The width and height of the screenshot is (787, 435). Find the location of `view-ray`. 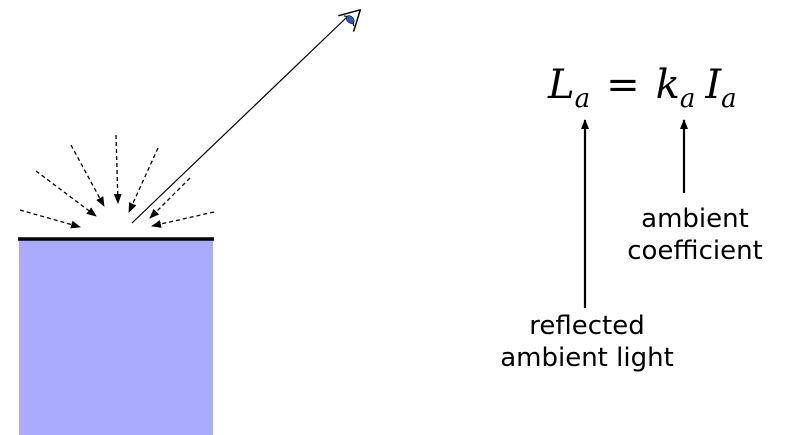

view-ray is located at coordinates (239, 120).